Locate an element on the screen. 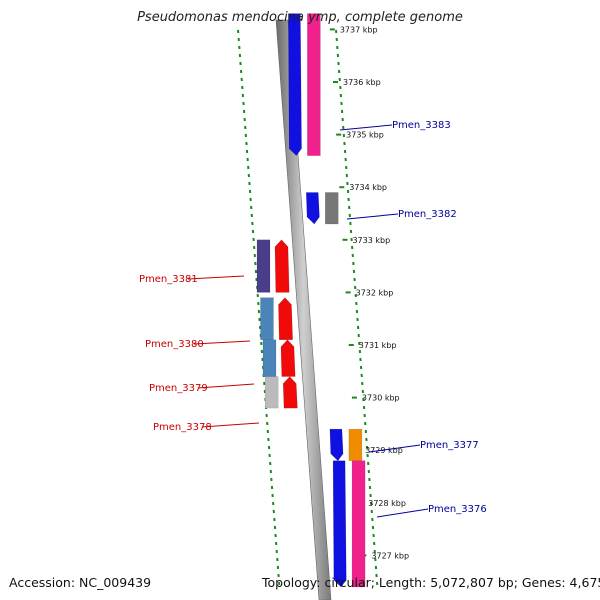 The image size is (600, 600). gene-label: Pmen_3379 is located at coordinates (178, 388).